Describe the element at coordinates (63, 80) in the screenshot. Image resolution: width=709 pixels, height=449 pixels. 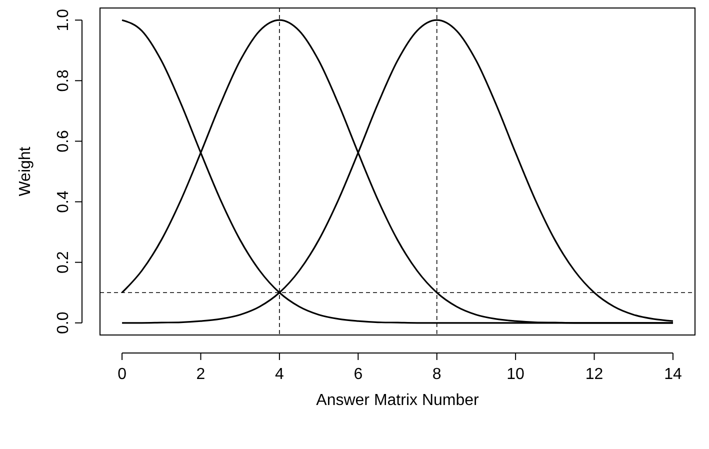
I see `y-tick-label: 0.8` at that location.